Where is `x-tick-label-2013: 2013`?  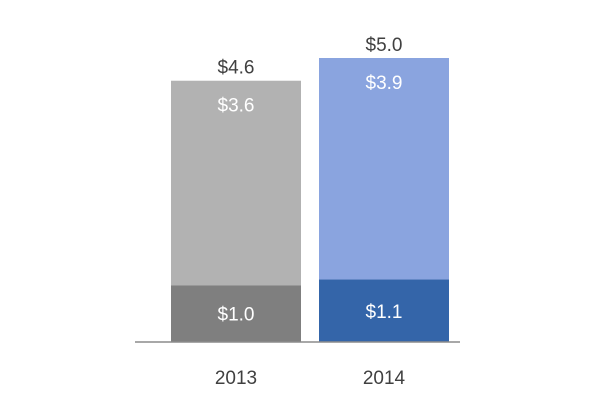 x-tick-label-2013: 2013 is located at coordinates (236, 378).